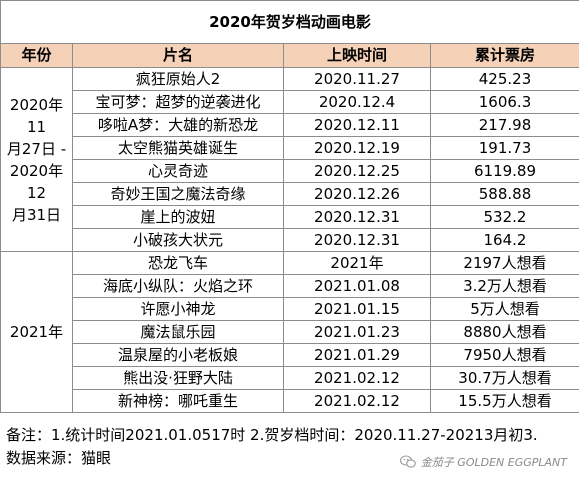 The image size is (579, 477). Describe the element at coordinates (493, 462) in the screenshot. I see `watermark-text: 金茄子 GOLDEN EGGPLANT` at that location.